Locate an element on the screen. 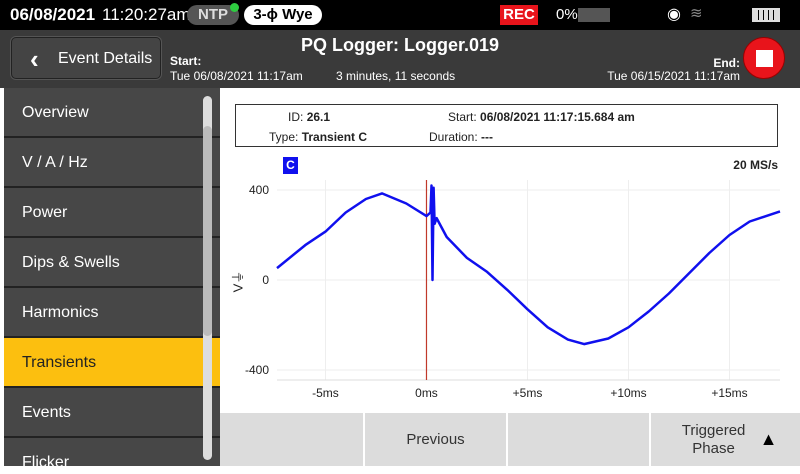 Image resolution: width=800 pixels, height=474 pixels. status-date: 06/08/2021 is located at coordinates (53, 14).